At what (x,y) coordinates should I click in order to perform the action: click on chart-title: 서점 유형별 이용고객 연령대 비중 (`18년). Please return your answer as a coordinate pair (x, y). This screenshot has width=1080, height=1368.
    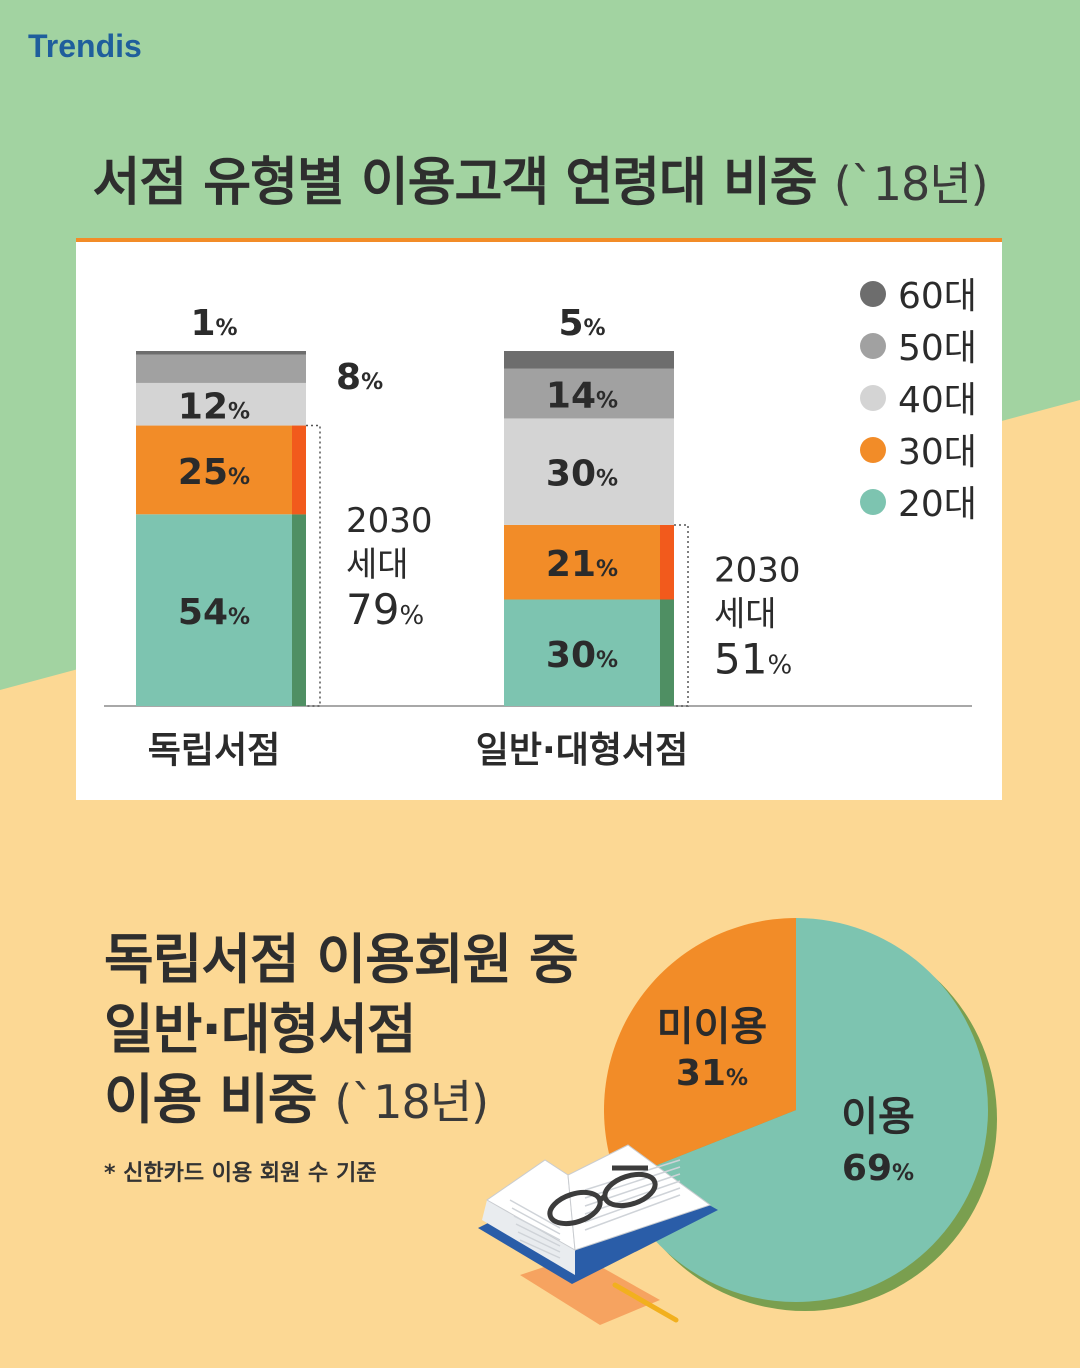
    Looking at the image, I should click on (540, 177).